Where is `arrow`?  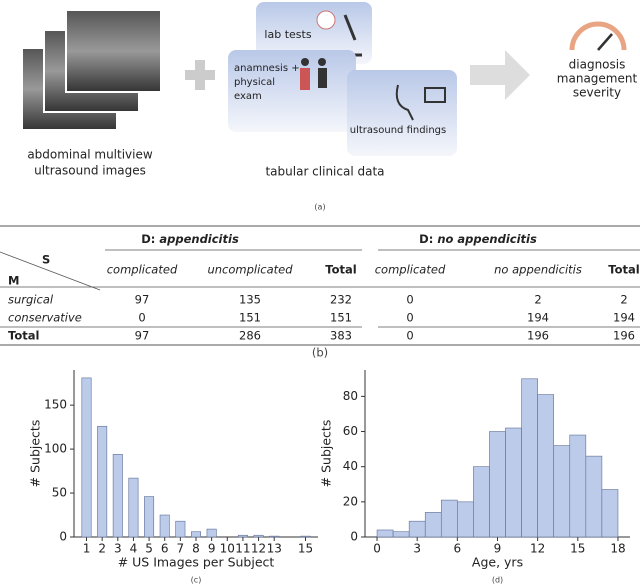 arrow is located at coordinates (500, 75).